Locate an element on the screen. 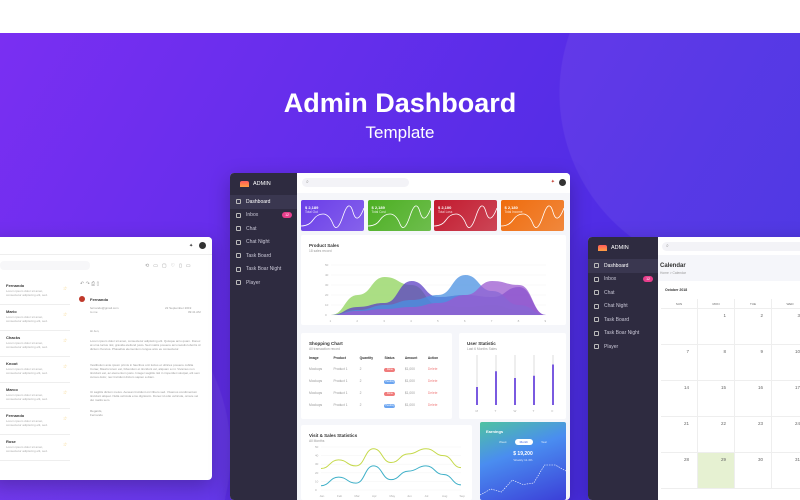 The image size is (800, 500). calendar-day: 30 is located at coordinates (753, 471).